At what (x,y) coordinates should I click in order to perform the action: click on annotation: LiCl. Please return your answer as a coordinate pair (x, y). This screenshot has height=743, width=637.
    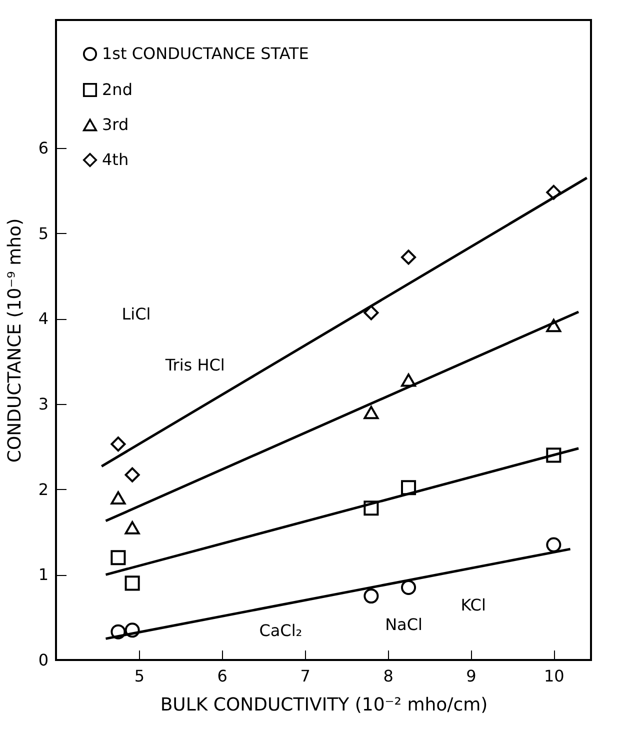
    Looking at the image, I should click on (136, 314).